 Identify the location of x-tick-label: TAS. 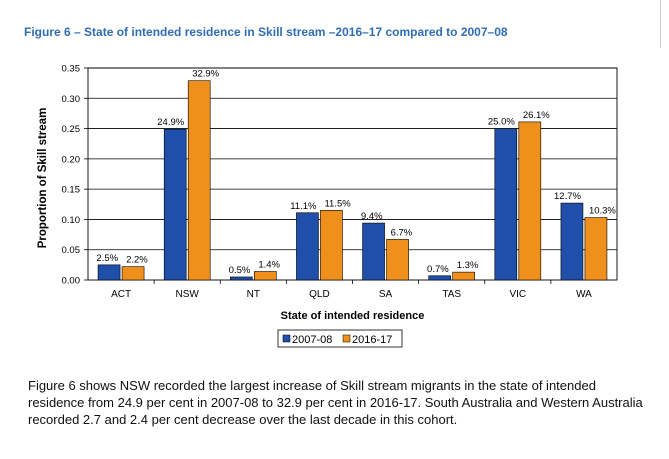
(451, 294).